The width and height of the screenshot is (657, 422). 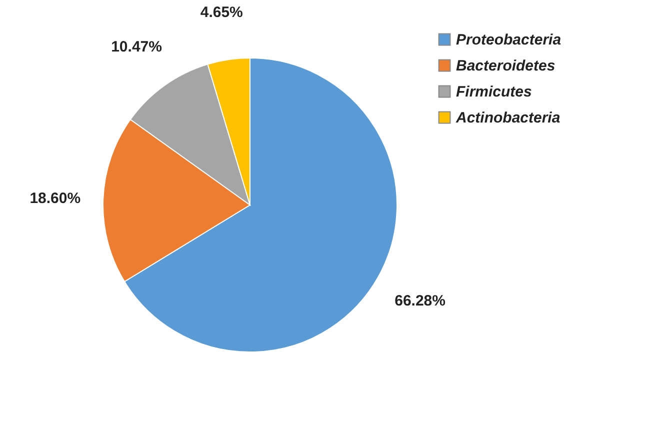 What do you see at coordinates (494, 92) in the screenshot?
I see `legend-label: Firmicutes` at bounding box center [494, 92].